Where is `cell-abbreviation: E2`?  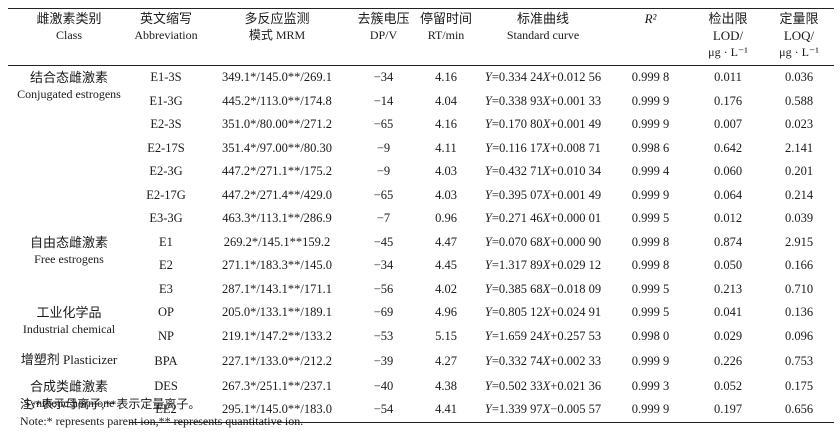
cell-abbreviation: E2 is located at coordinates (166, 265).